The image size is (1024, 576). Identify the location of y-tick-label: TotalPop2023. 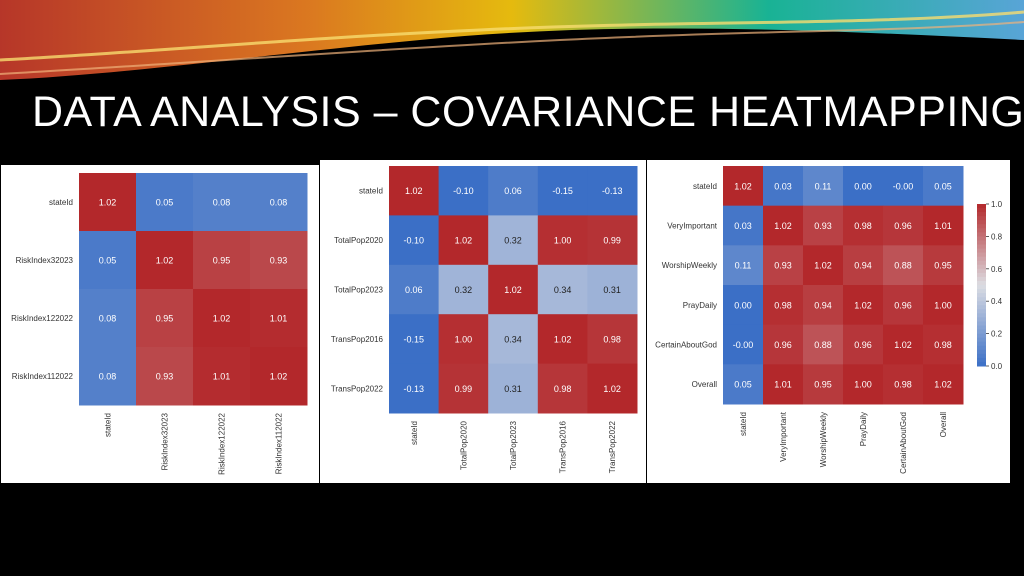
(358, 290).